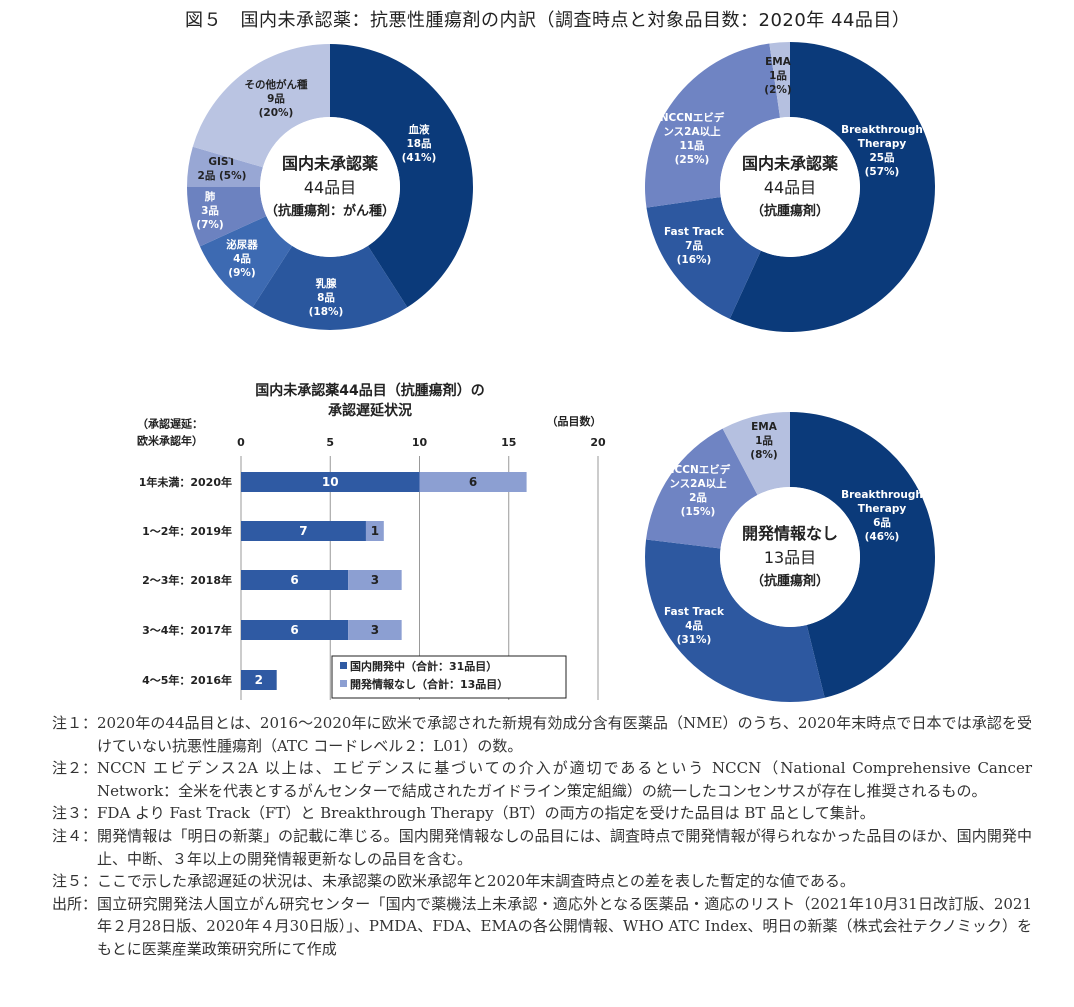  Describe the element at coordinates (882, 516) in the screenshot. I see `slice-label: Breakthrough Therapy 6品 (46%)` at that location.